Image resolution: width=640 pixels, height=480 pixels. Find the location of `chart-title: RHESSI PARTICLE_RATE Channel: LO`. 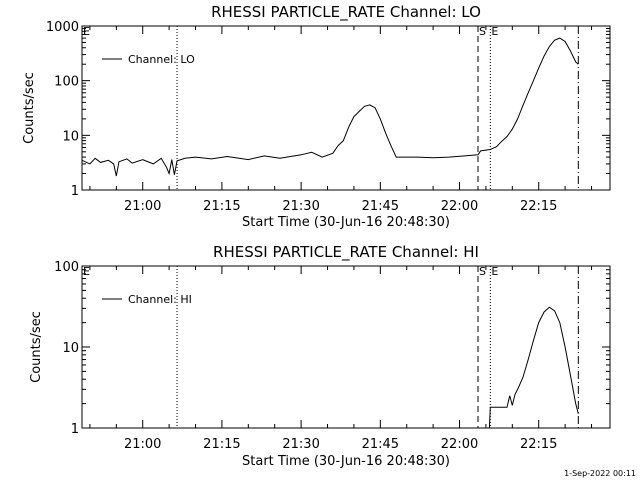

chart-title: RHESSI PARTICLE_RATE Channel: LO is located at coordinates (346, 12).